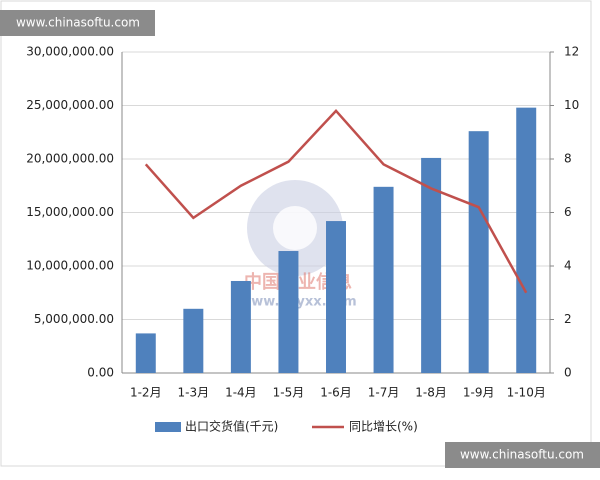  Describe the element at coordinates (295, 228) in the screenshot. I see `watermark-logo` at that location.